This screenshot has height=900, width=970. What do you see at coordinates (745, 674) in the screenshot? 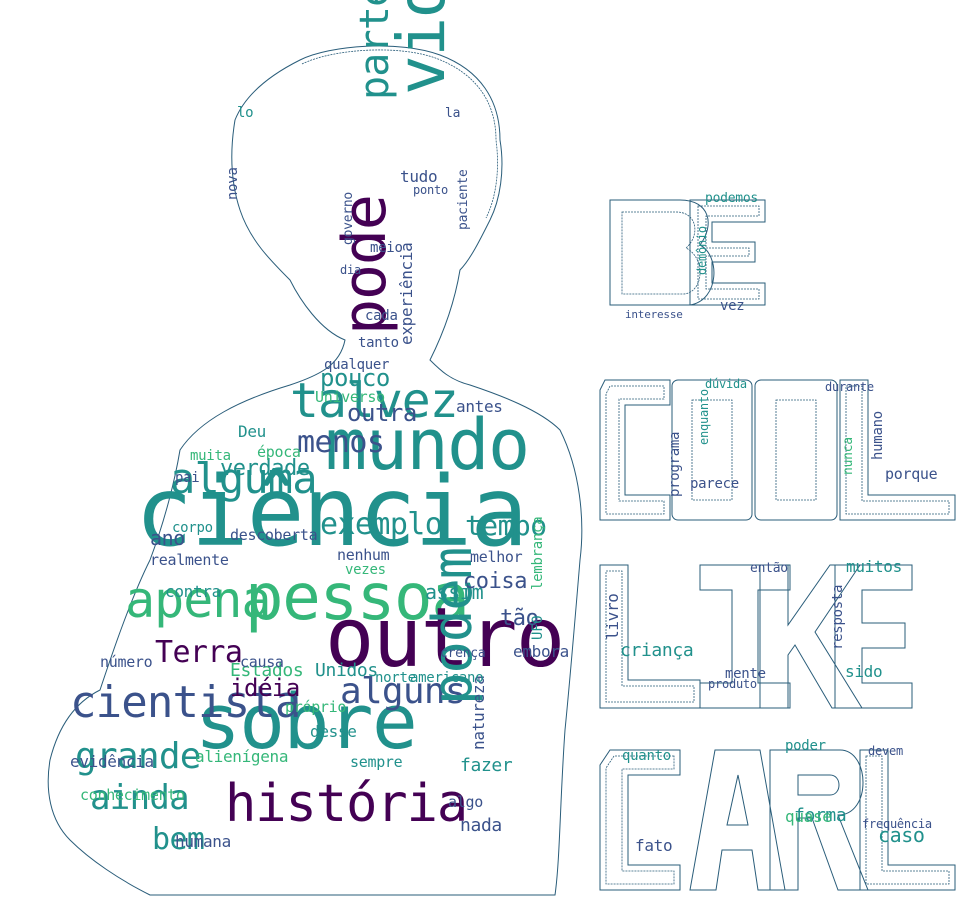
I see `word-cloud-word: mente` at bounding box center [745, 674].